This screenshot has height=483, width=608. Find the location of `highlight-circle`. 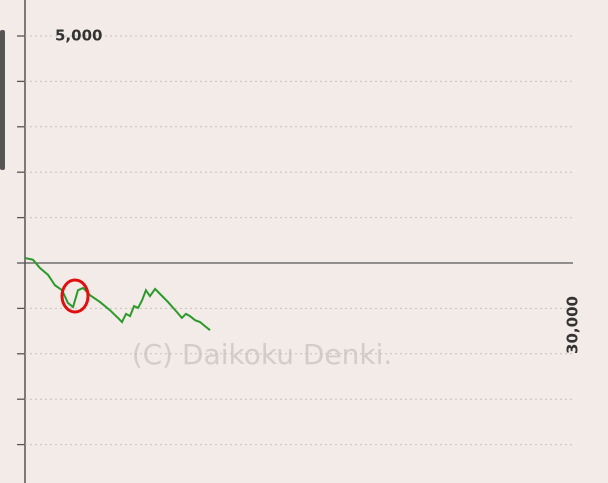

highlight-circle is located at coordinates (75, 296).